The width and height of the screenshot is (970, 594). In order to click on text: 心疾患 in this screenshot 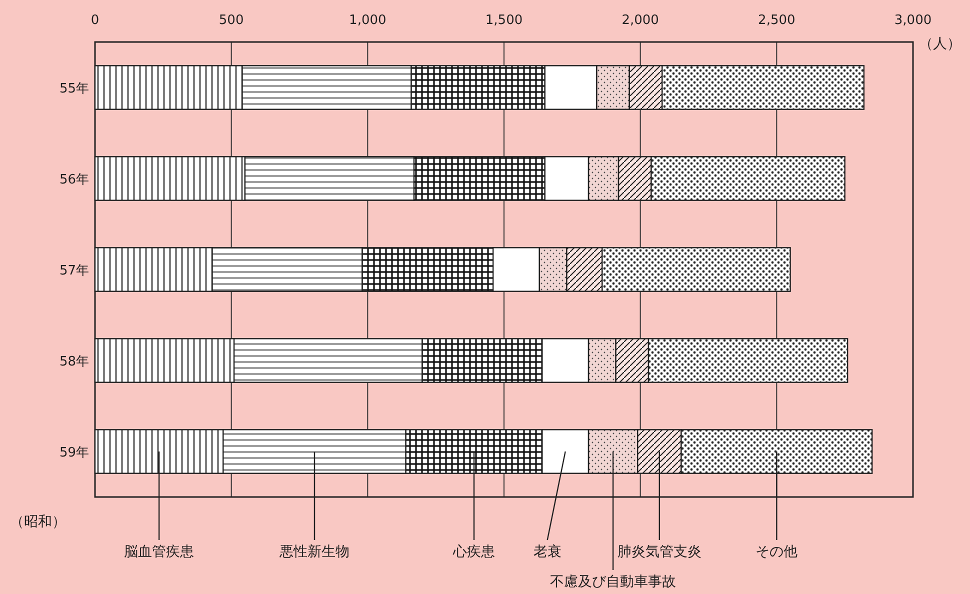, I will do `click(474, 552)`.